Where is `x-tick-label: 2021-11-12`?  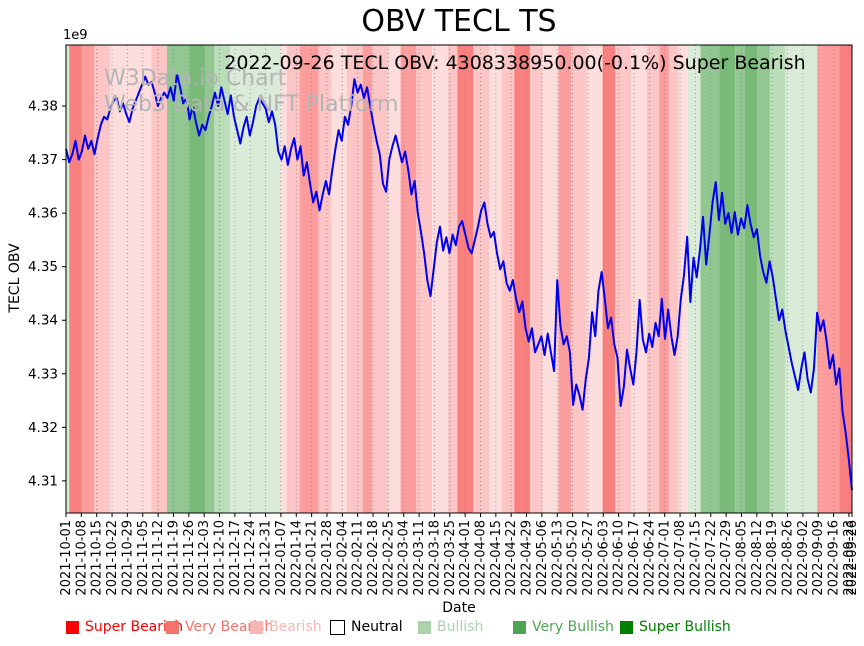
x-tick-label: 2021-11-12 is located at coordinates (158, 558).